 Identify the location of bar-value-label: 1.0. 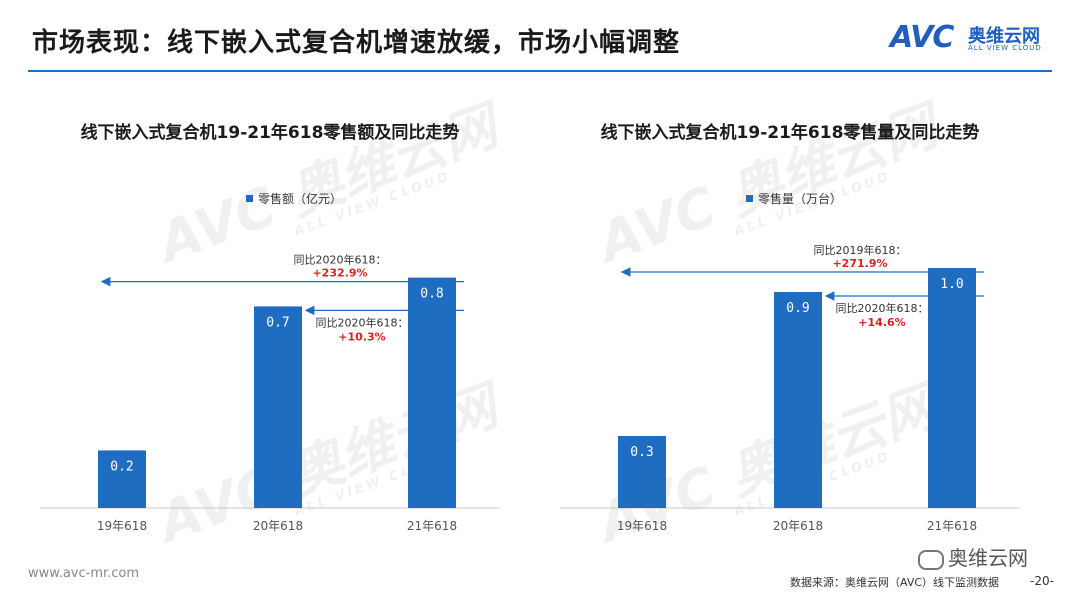
(951, 284).